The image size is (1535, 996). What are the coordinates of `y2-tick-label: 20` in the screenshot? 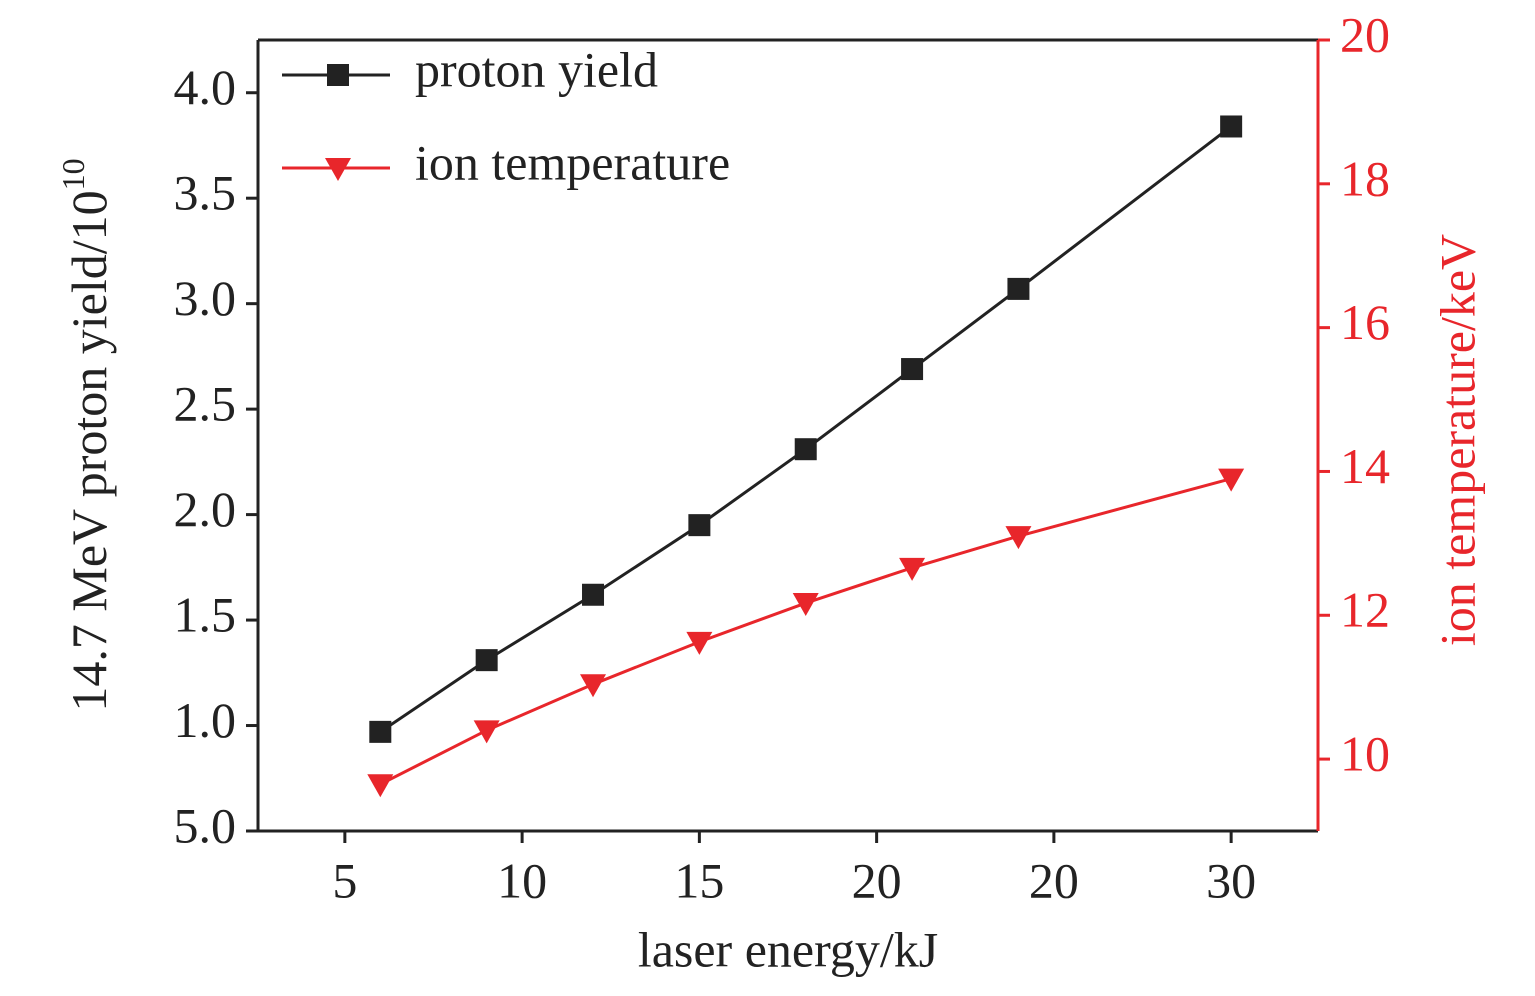 It's located at (1365, 34).